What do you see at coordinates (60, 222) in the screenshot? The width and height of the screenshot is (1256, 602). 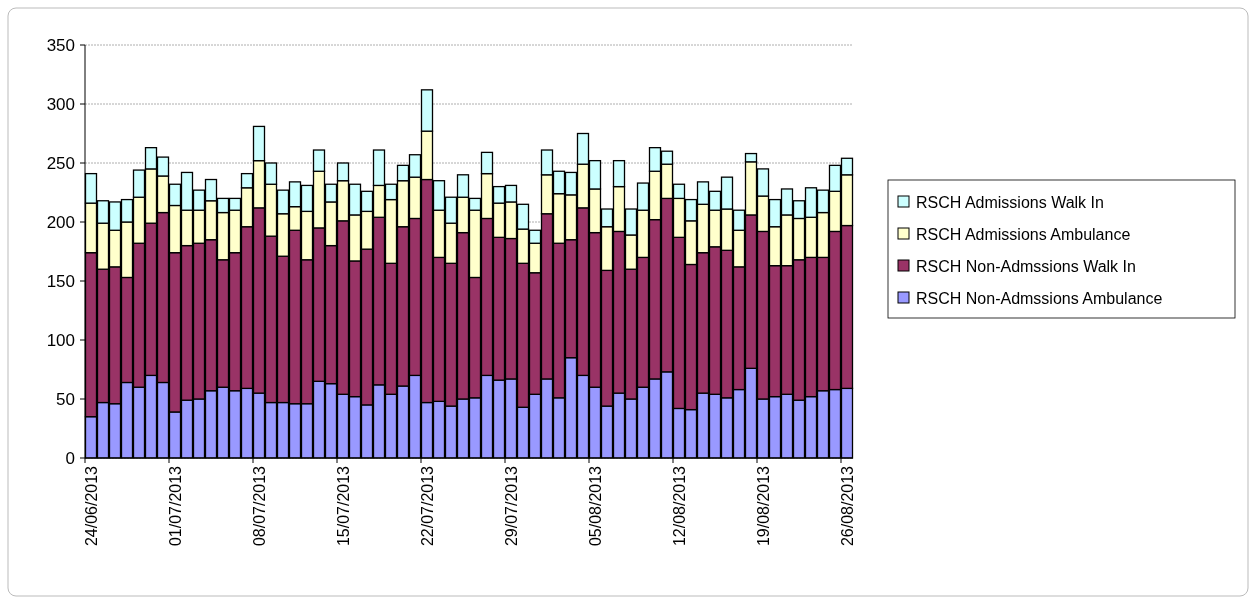 I see `y-tick-label: 200` at bounding box center [60, 222].